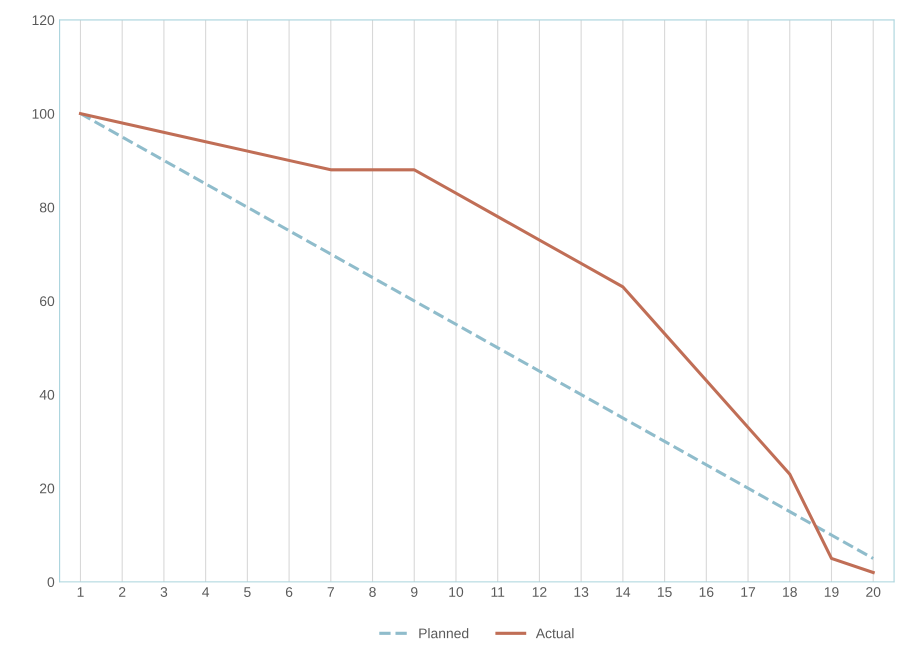  I want to click on x-tick-label: 9, so click(414, 592).